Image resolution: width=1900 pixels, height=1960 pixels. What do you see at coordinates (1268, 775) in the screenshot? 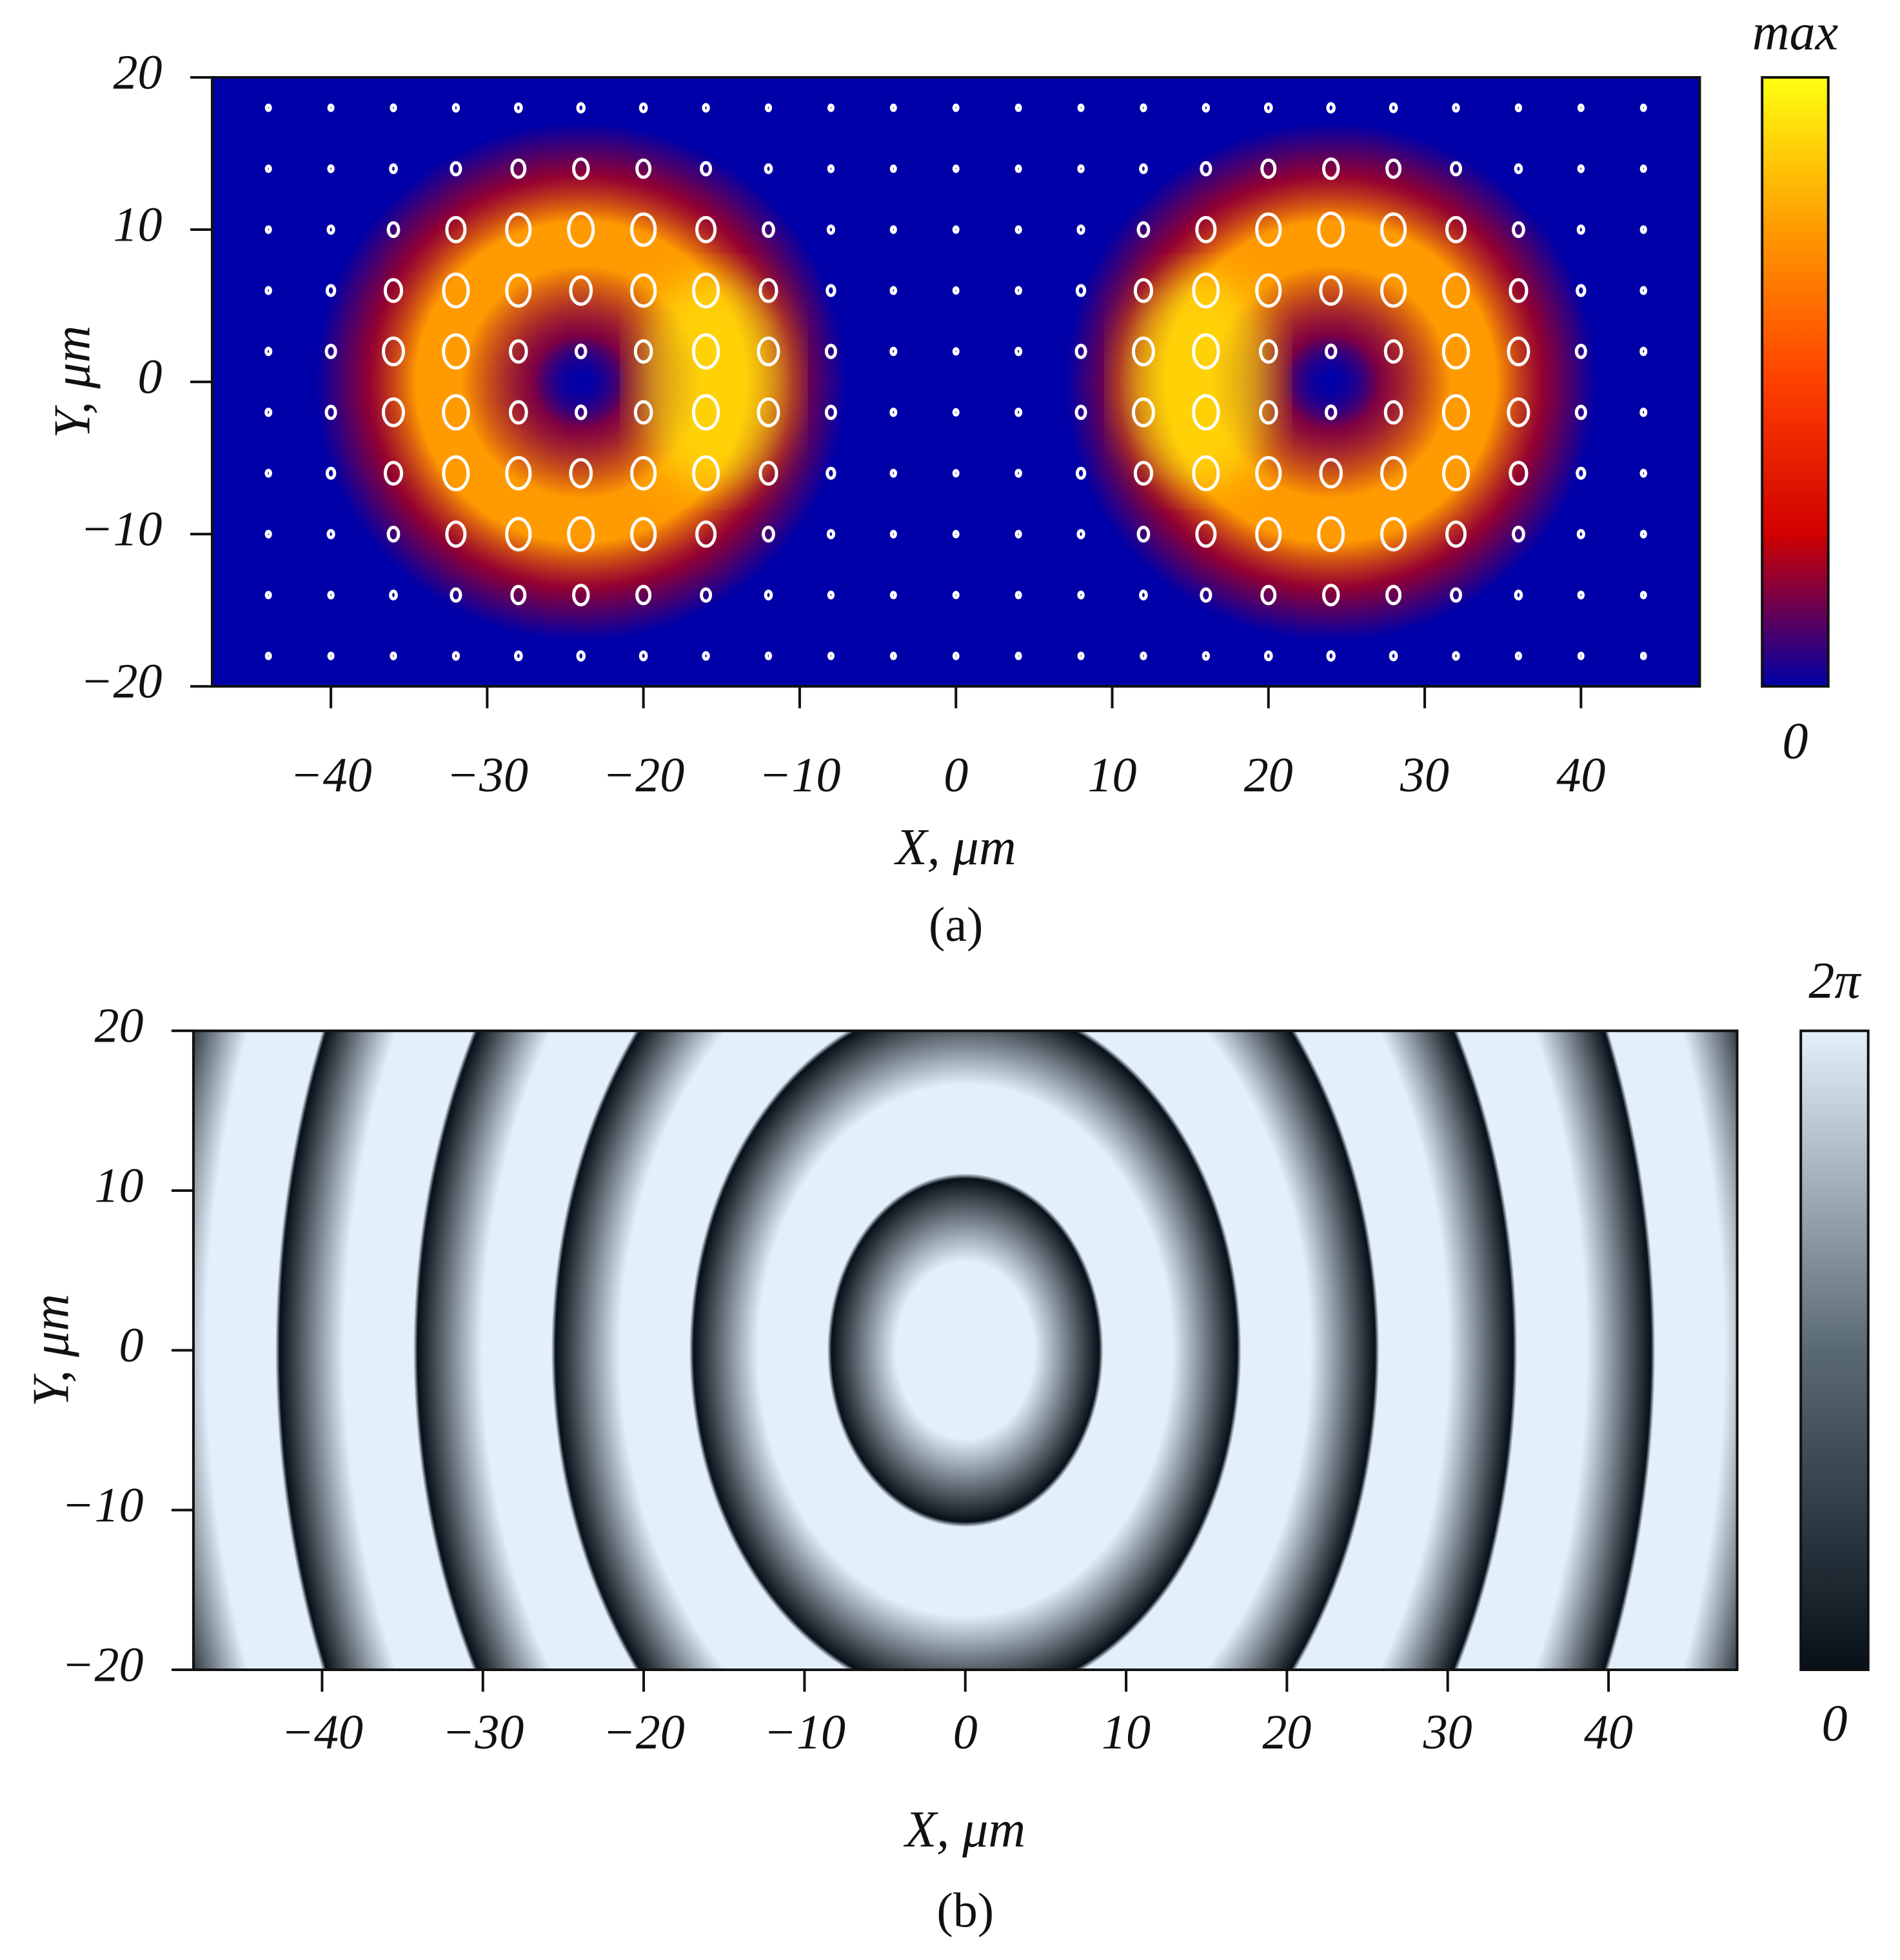
I see `x-tick-label: 20` at bounding box center [1268, 775].